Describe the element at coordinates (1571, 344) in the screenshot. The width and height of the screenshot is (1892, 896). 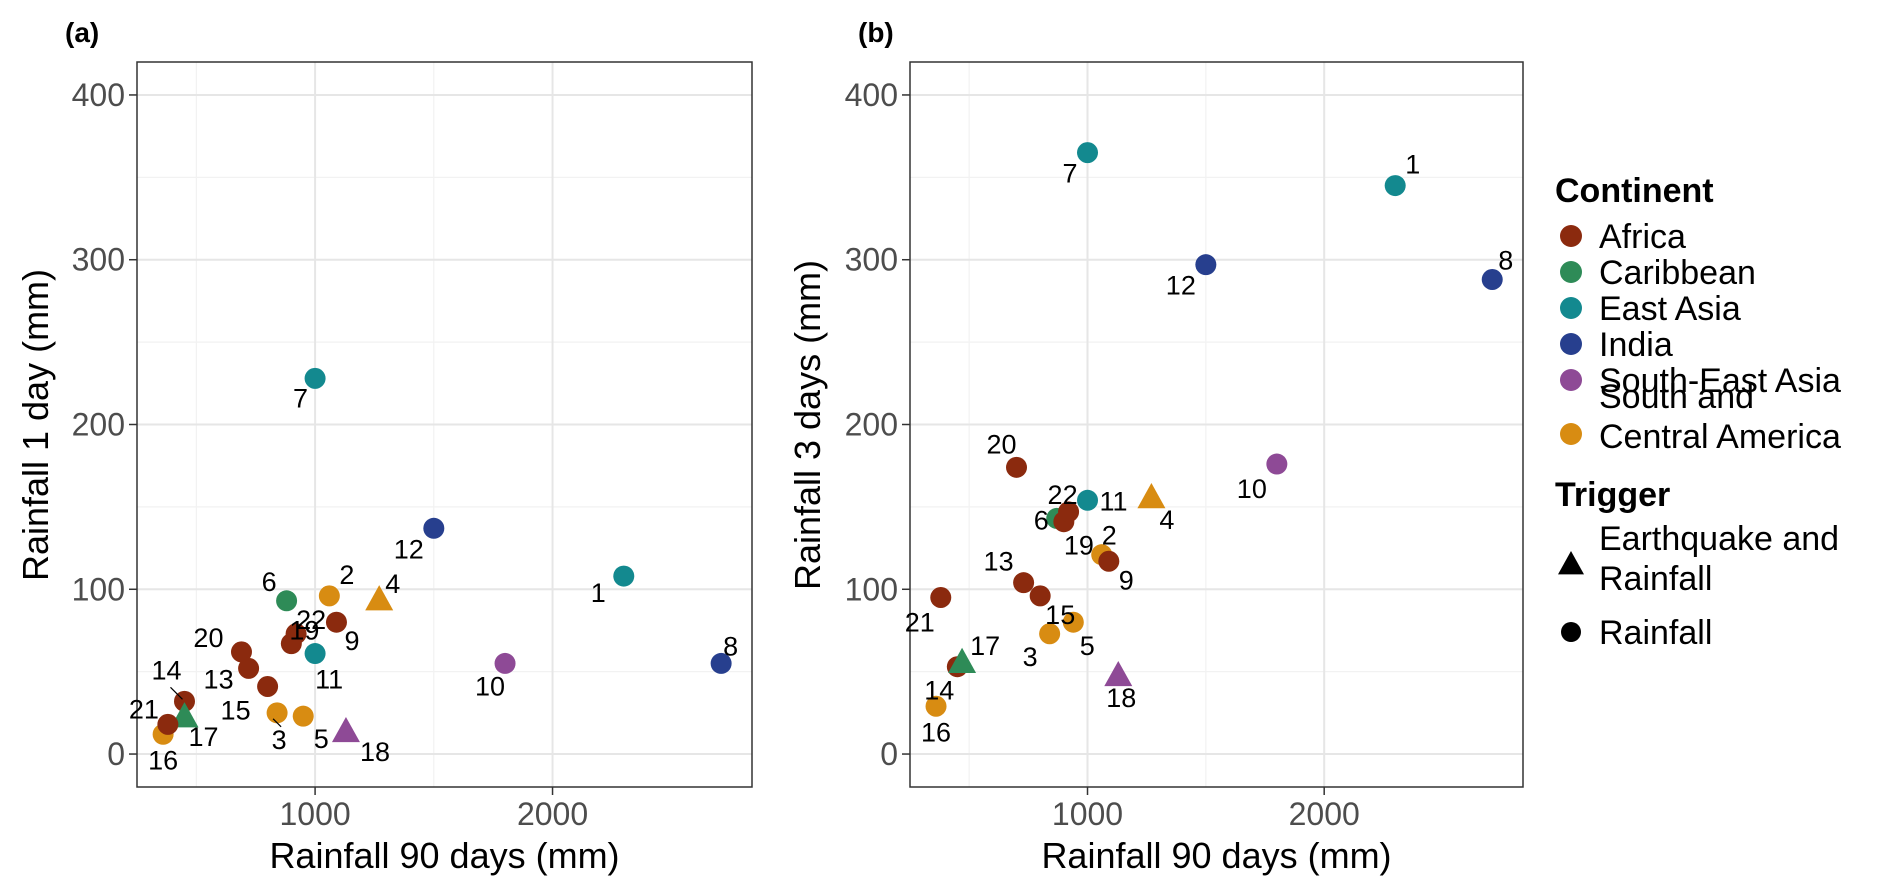
I see `legend-key-india` at that location.